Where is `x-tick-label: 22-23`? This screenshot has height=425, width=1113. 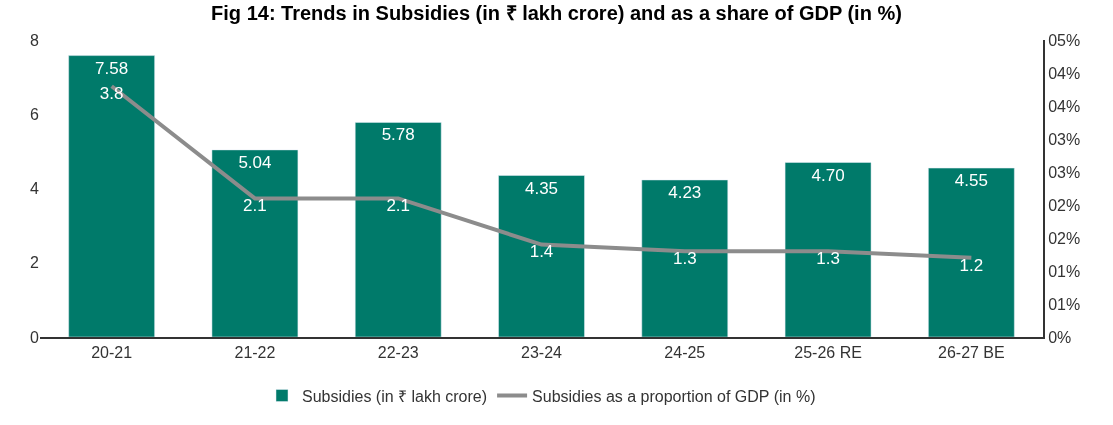
x-tick-label: 22-23 is located at coordinates (398, 353).